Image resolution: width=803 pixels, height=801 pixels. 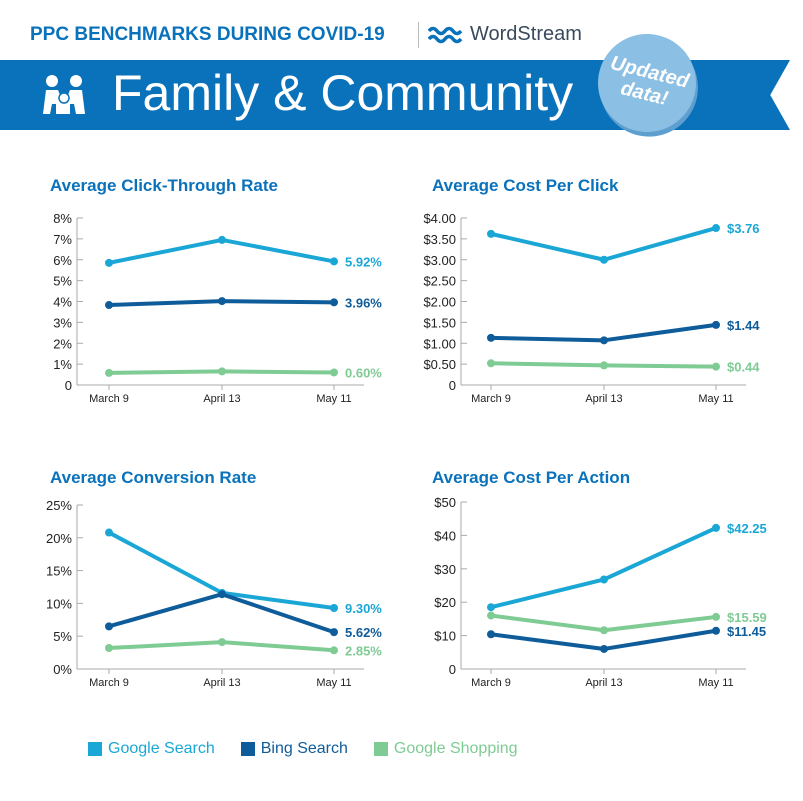 I want to click on y-tick-label: $3.50, so click(x=439, y=239).